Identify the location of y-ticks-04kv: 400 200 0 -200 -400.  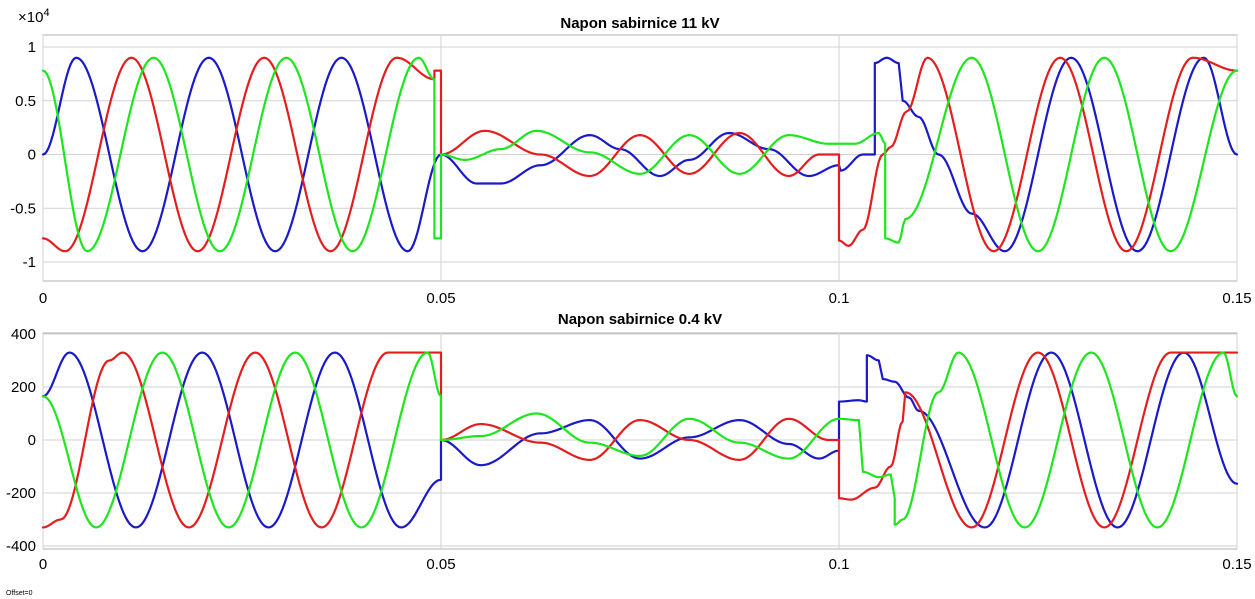
(21, 440).